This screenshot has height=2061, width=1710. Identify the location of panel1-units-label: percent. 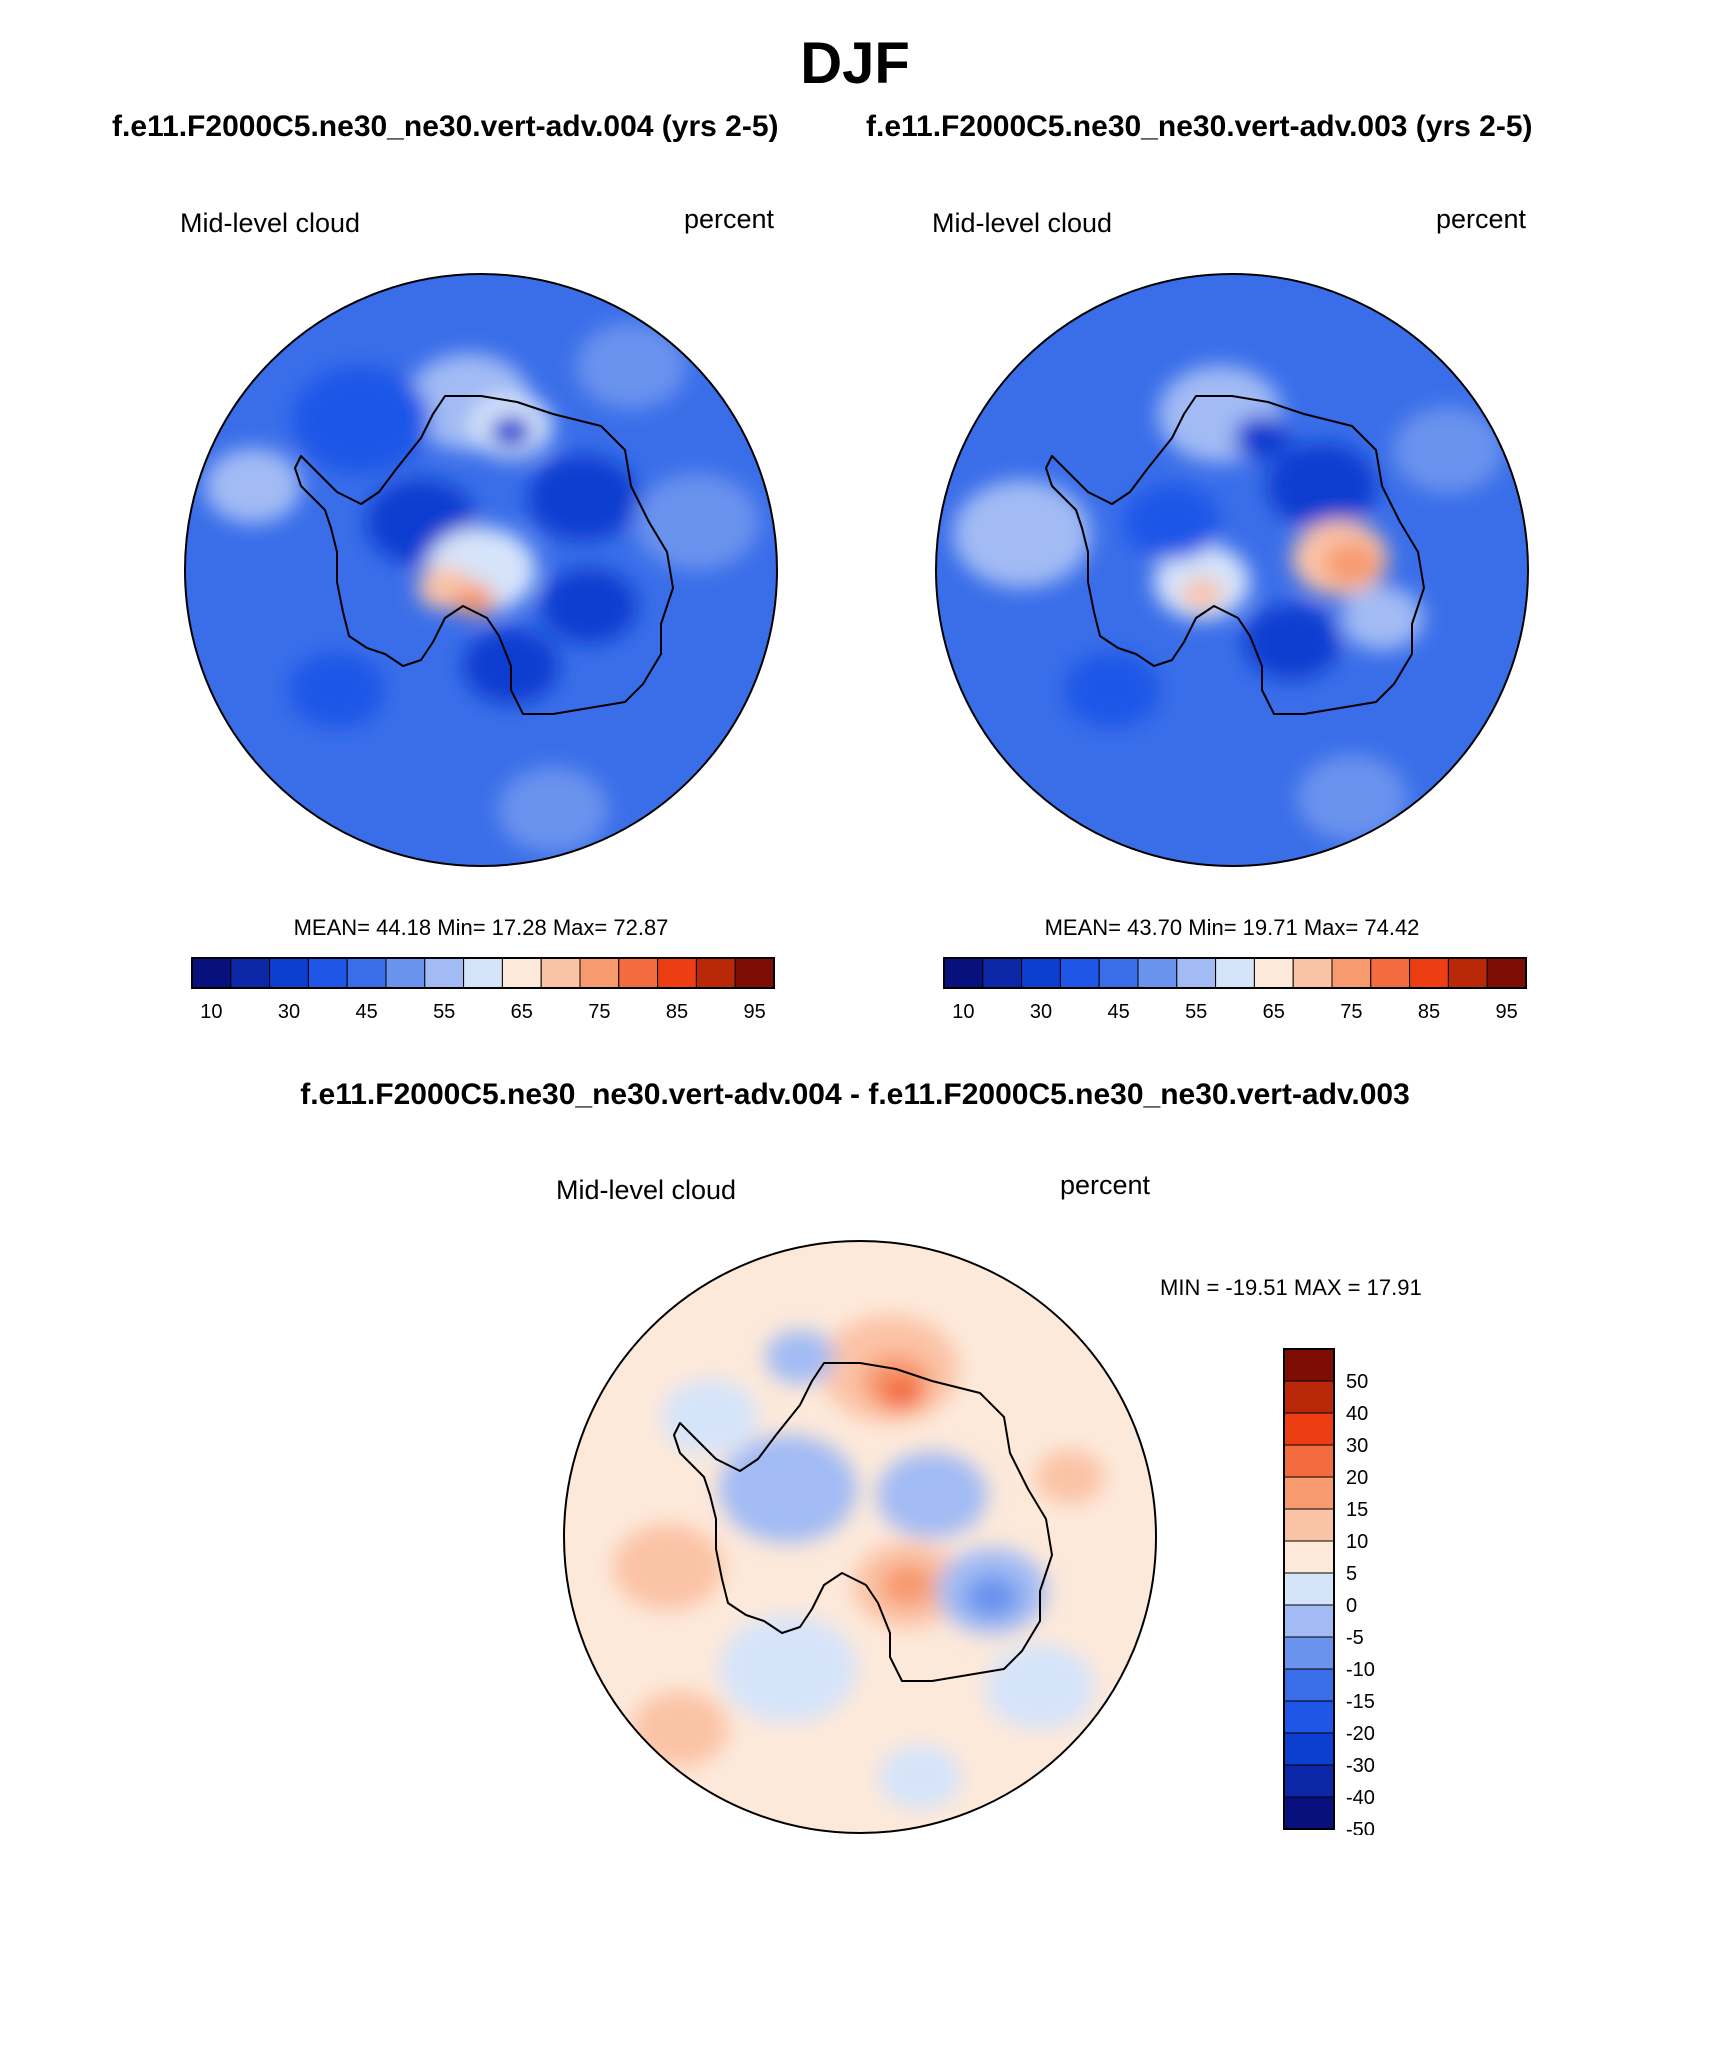
(729, 219).